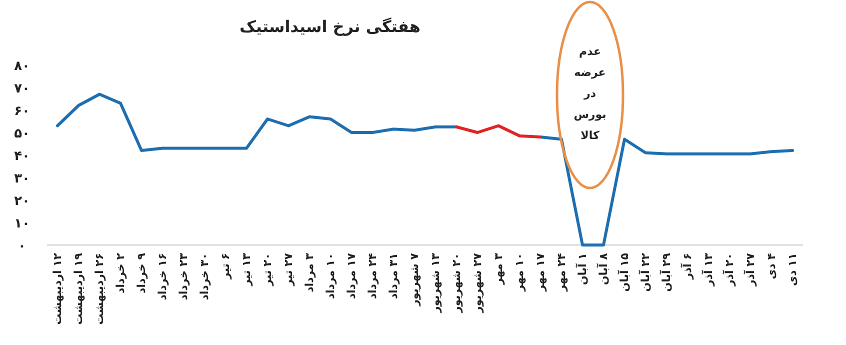 The image size is (846, 345). Describe the element at coordinates (750, 269) in the screenshot. I see `xtick: ۲۷ آذر` at that location.